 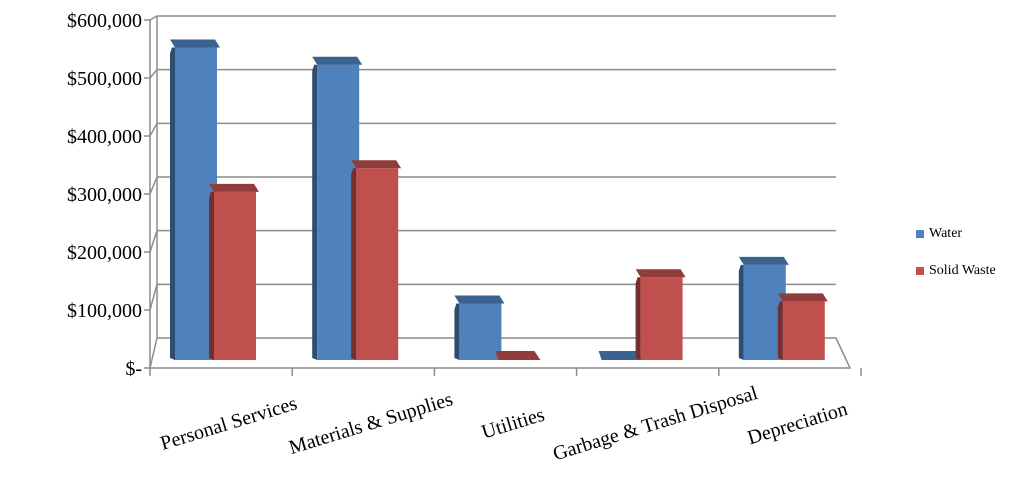 What do you see at coordinates (962, 270) in the screenshot?
I see `legend-label-solid-waste: Solid Waste` at bounding box center [962, 270].